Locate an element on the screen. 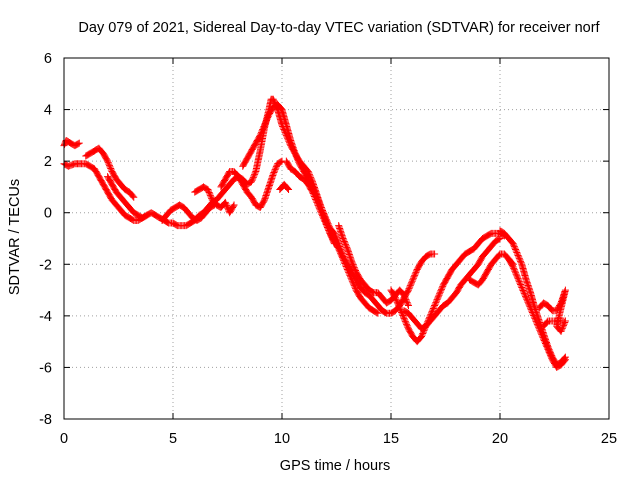 The height and width of the screenshot is (480, 640). x-tick-label: 10 is located at coordinates (282, 439).